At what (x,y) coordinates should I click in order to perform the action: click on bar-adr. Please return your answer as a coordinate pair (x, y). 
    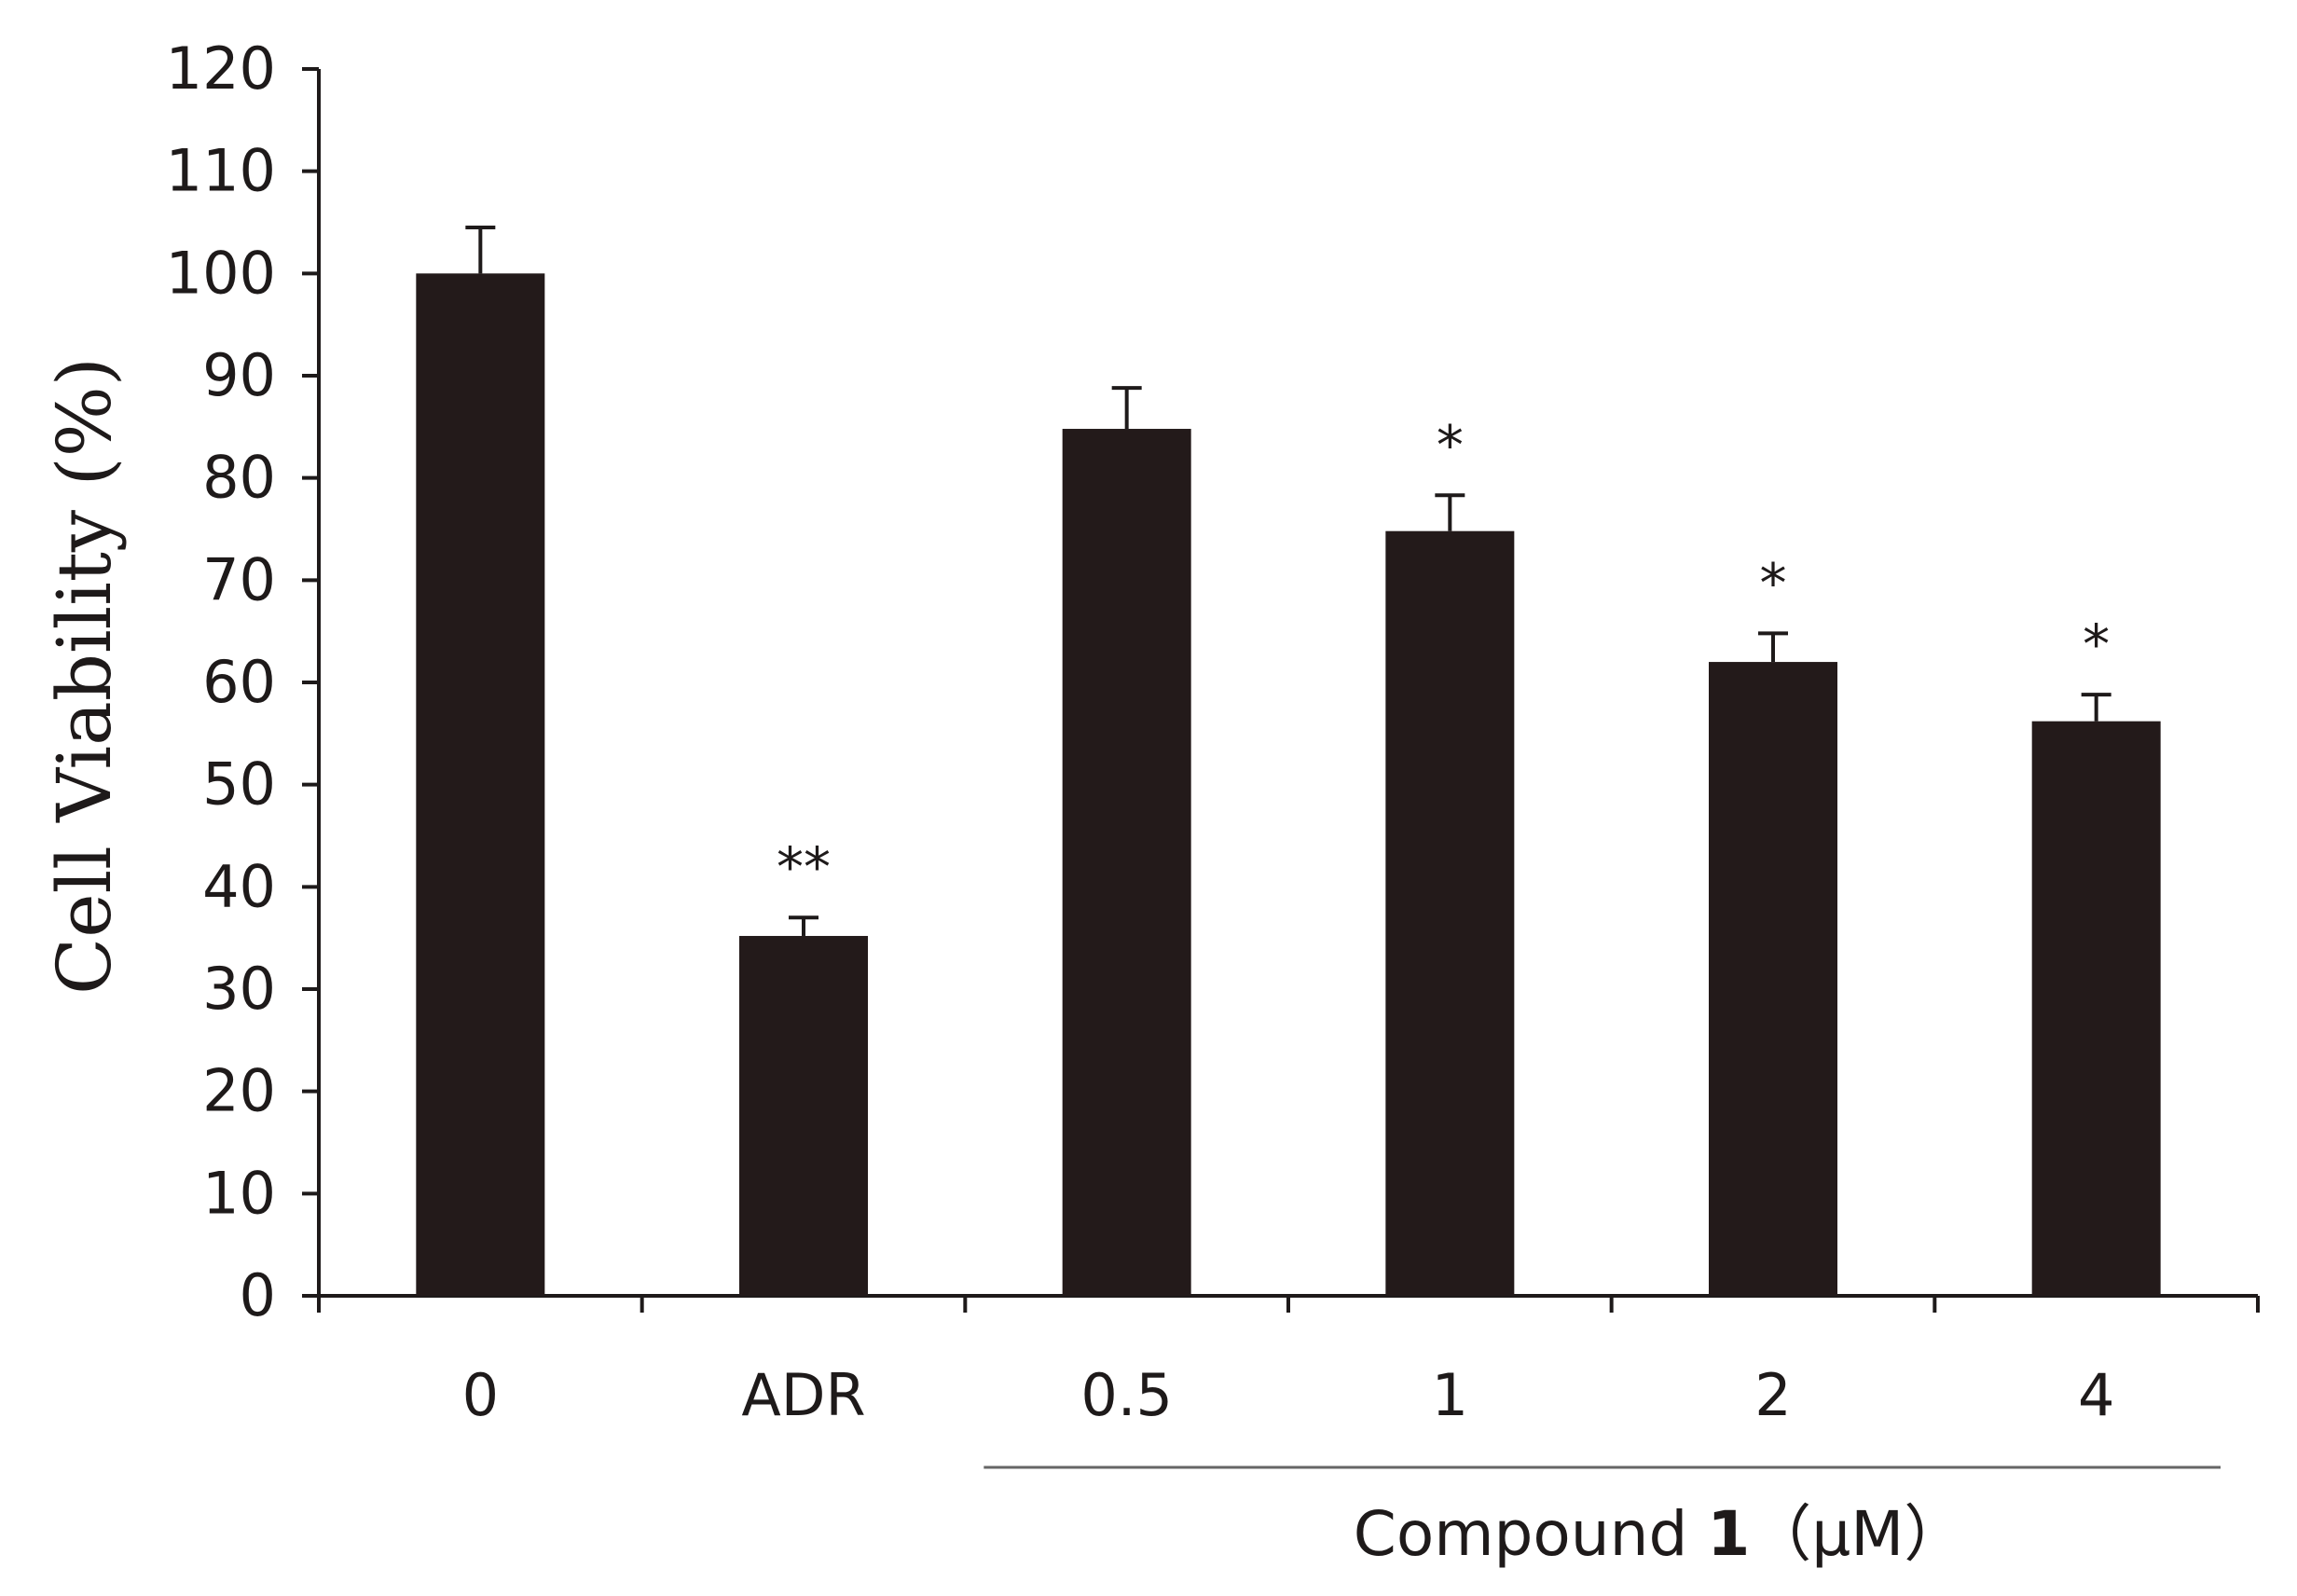
    Looking at the image, I should click on (803, 1115).